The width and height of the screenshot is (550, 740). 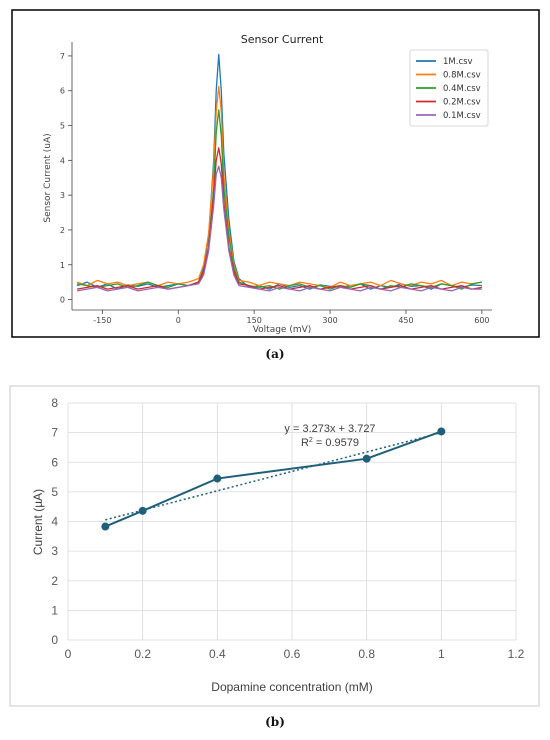 What do you see at coordinates (217, 654) in the screenshot?
I see `x-tick-label: 0.4` at bounding box center [217, 654].